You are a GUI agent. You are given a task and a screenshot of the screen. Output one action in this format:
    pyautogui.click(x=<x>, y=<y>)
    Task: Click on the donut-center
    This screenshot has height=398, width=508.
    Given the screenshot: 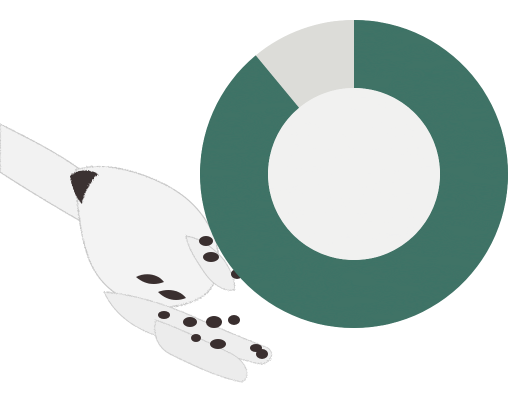 What is the action you would take?
    pyautogui.click(x=354, y=174)
    